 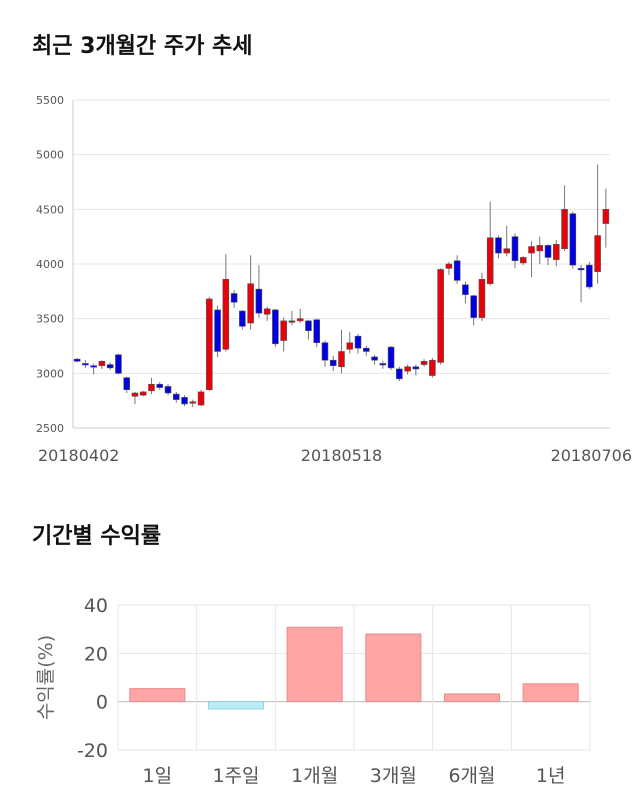 What do you see at coordinates (393, 776) in the screenshot?
I see `x-tick-label: 3개월` at bounding box center [393, 776].